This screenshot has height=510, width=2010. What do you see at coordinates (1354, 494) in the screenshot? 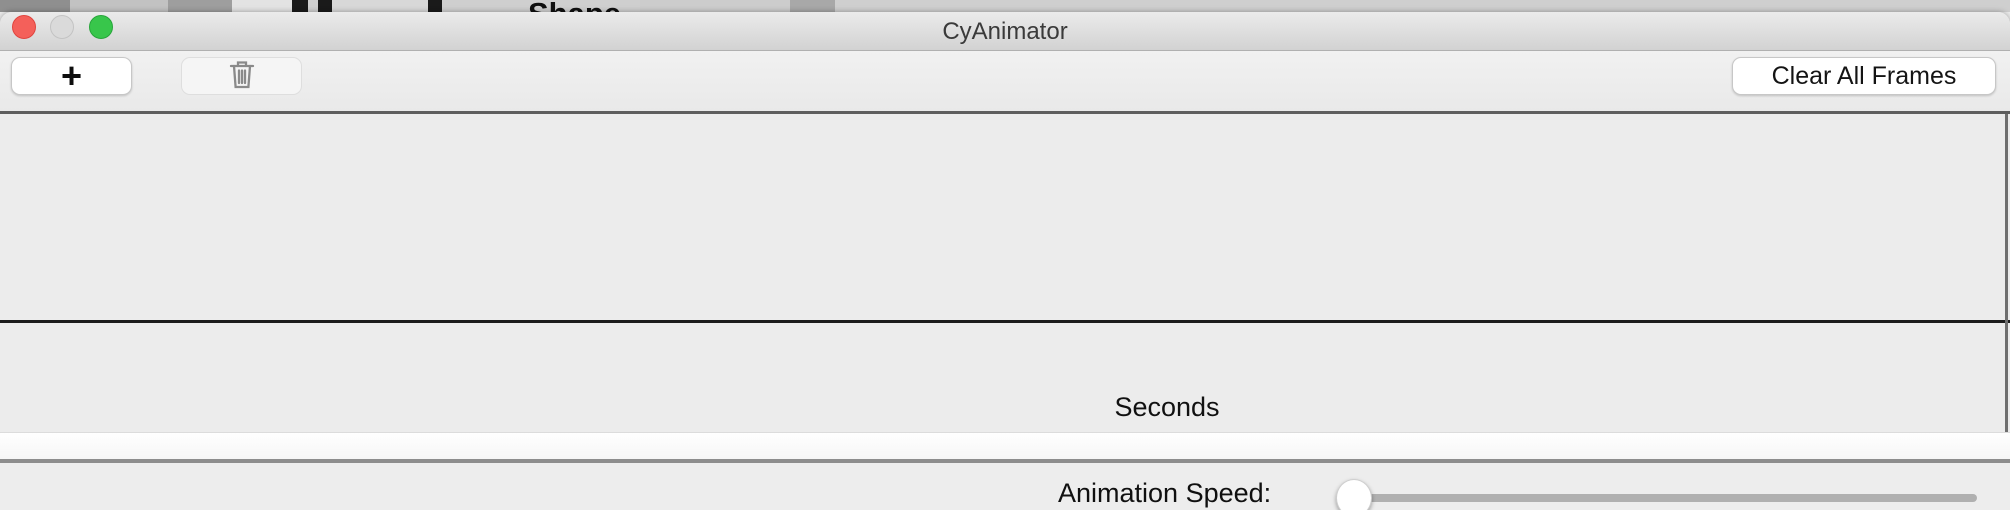
I see `animation-speed-slider-thumb` at bounding box center [1354, 494].